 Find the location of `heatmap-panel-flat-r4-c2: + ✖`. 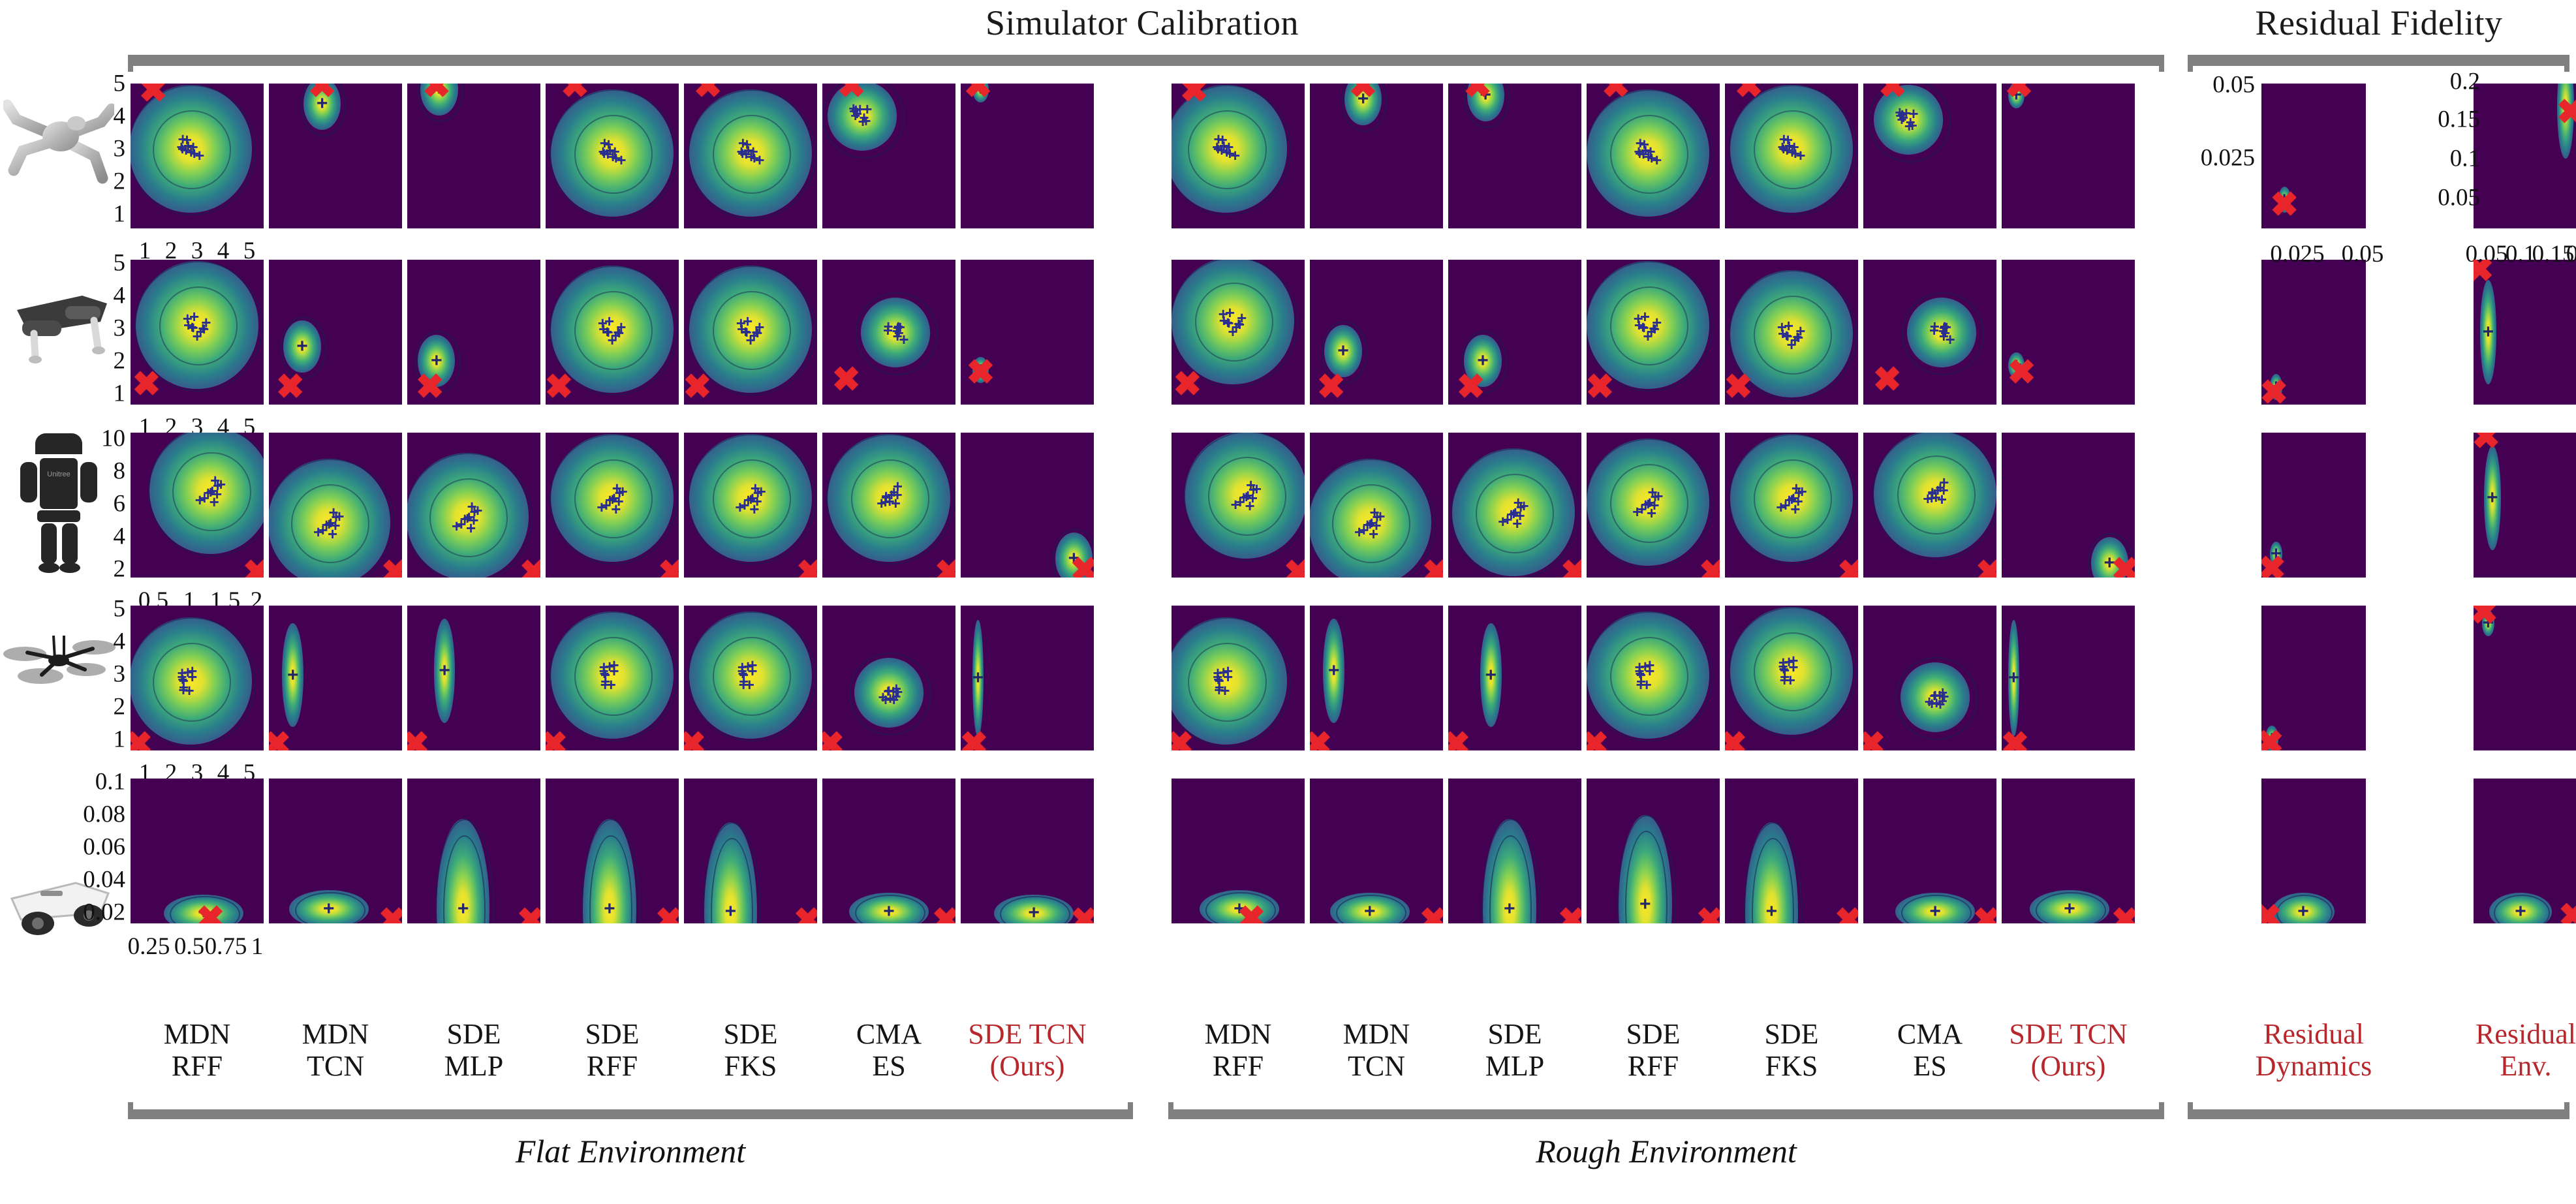

heatmap-panel-flat-r4-c2: + ✖ is located at coordinates (336, 678).